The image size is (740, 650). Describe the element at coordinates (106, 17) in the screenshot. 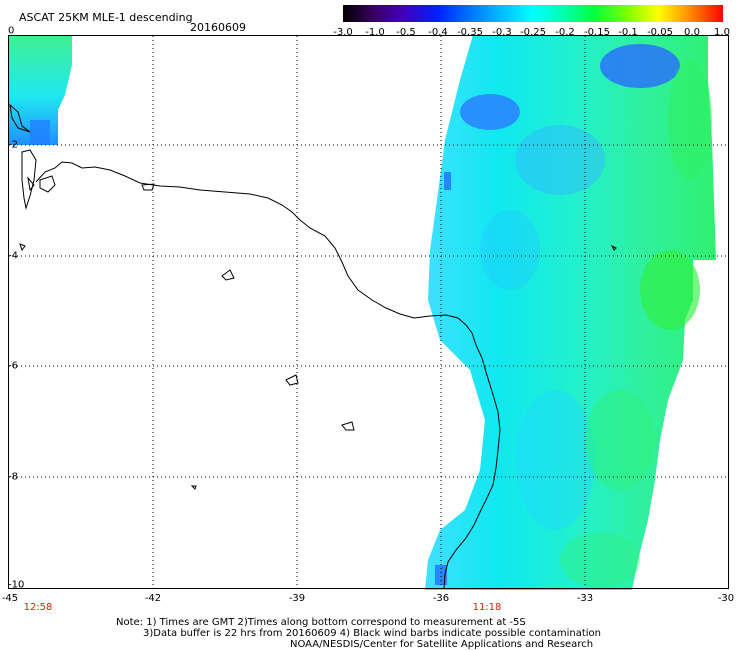

I see `chart-title: ASCAT 25KM MLE-1 descending` at that location.